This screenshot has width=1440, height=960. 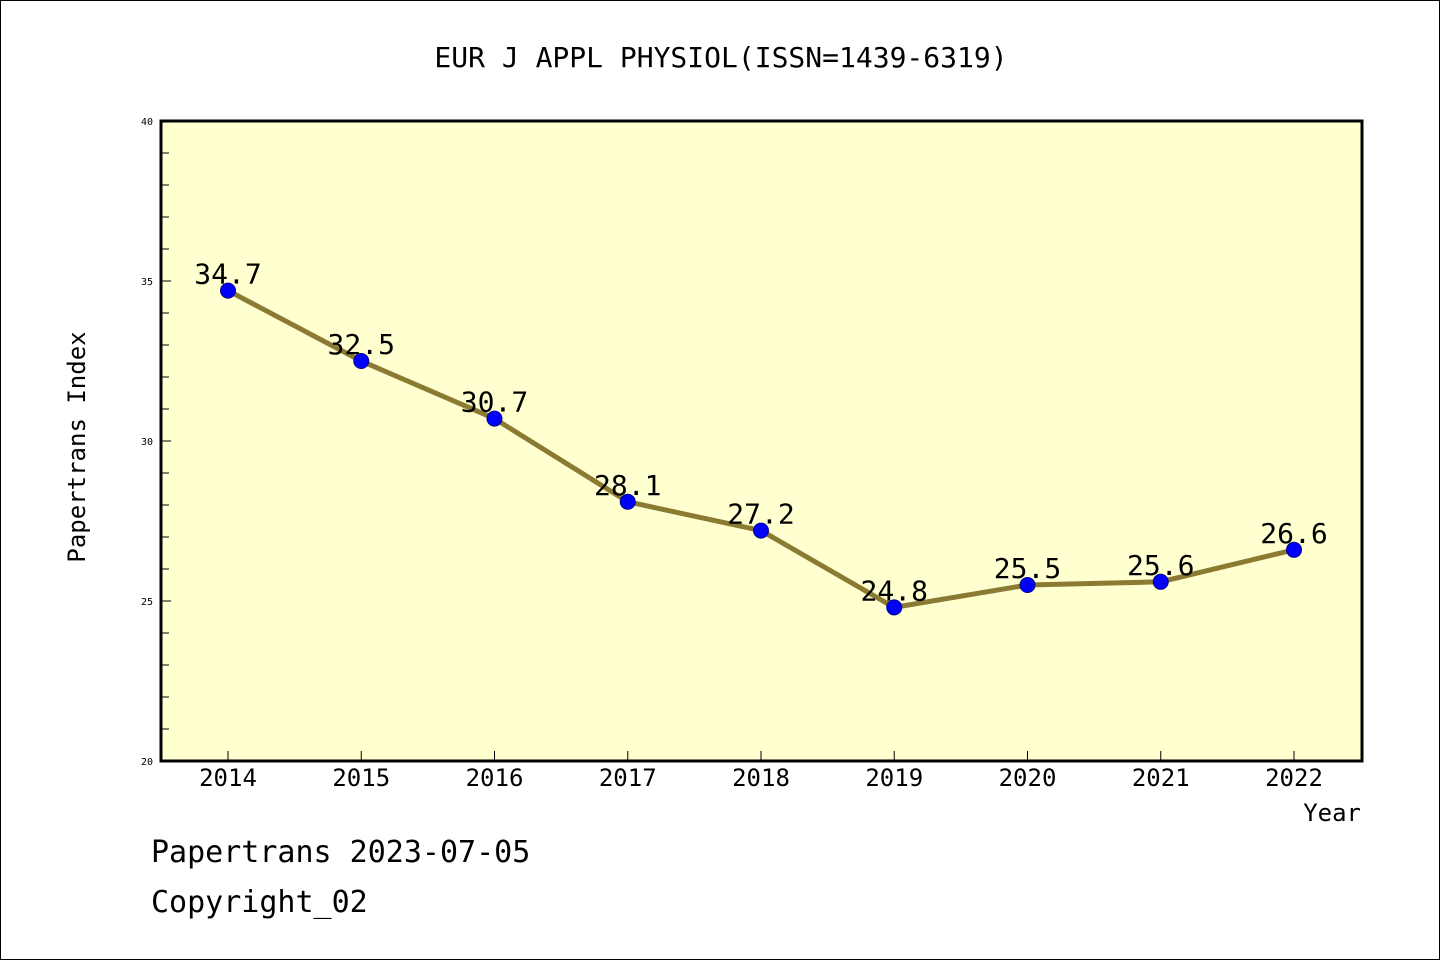 What do you see at coordinates (341, 852) in the screenshot?
I see `footer-date-line: Papertrans 2023-07-05` at bounding box center [341, 852].